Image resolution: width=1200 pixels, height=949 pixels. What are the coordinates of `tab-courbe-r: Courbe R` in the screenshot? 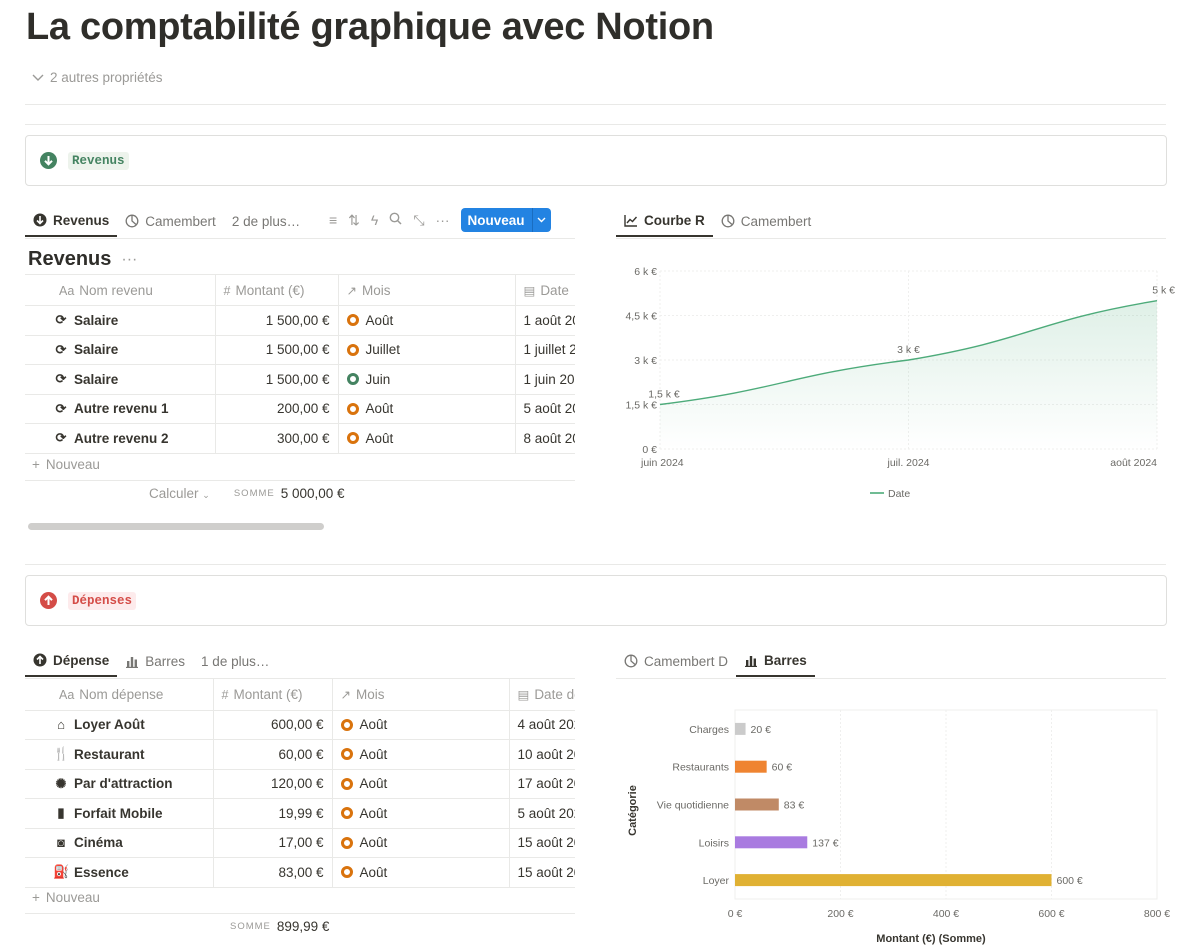 It's located at (664, 222).